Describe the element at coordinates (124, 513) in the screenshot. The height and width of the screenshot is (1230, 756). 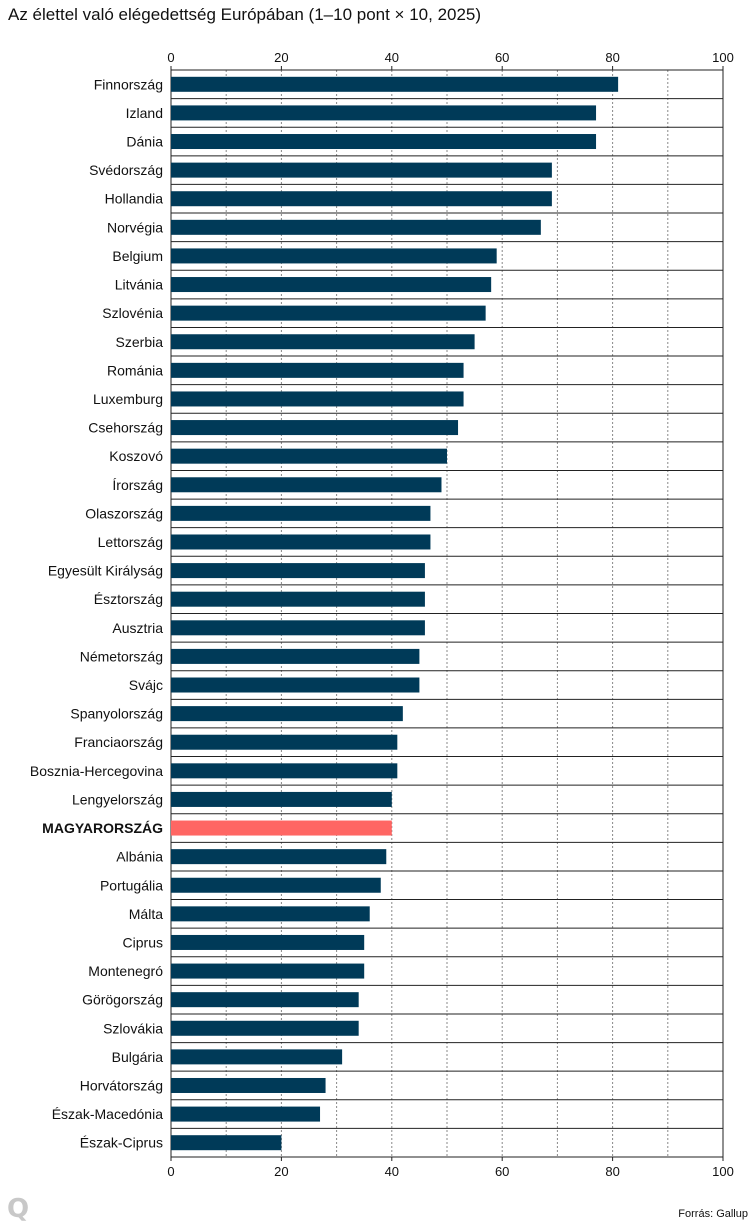
I see `category-label: Olaszország` at that location.